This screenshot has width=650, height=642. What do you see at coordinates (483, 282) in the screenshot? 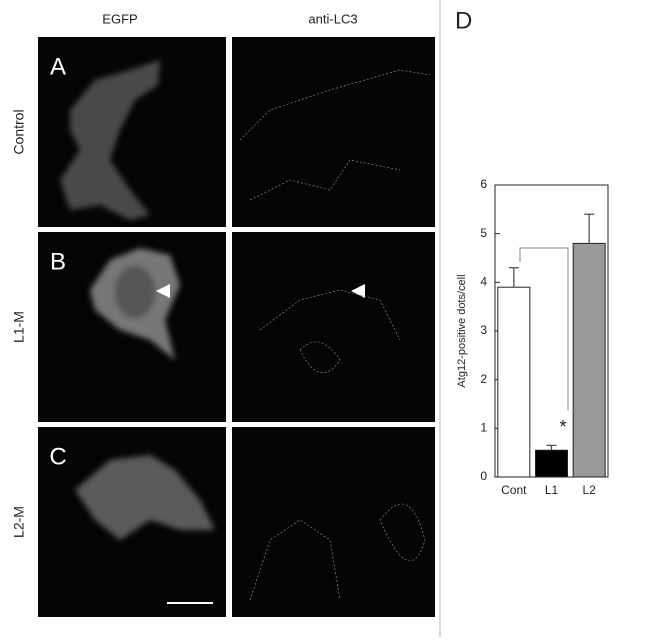
I see `y-tick-label: 4` at bounding box center [483, 282].